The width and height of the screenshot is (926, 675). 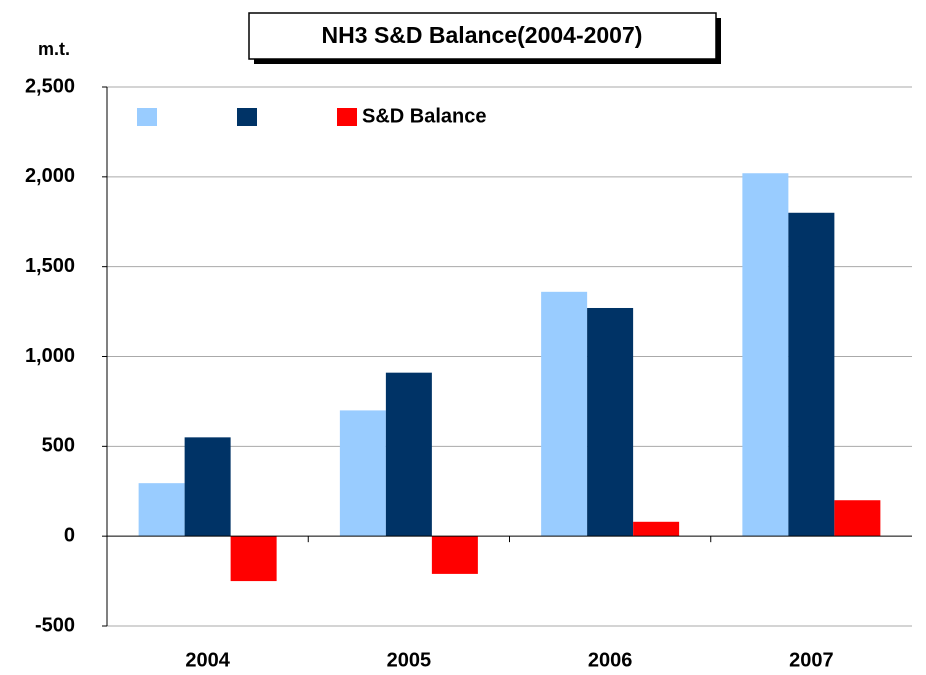 I want to click on y-tick-label: 1,000, so click(x=50, y=356).